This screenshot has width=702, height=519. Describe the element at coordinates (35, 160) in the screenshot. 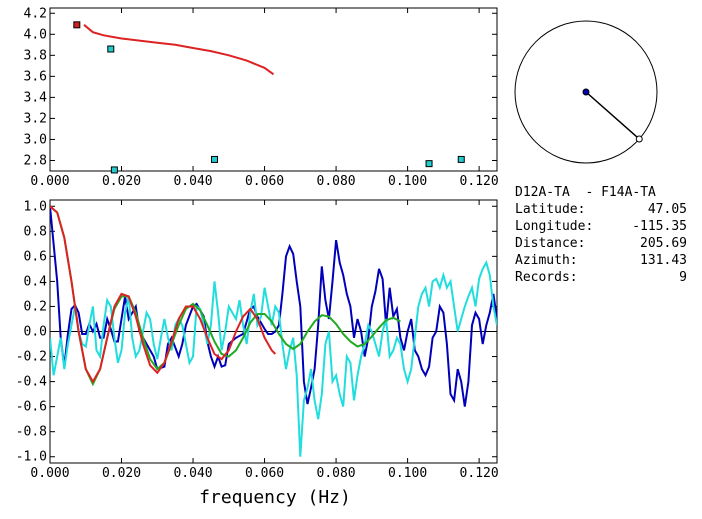

I see `top-ytick-label: 2.8` at that location.